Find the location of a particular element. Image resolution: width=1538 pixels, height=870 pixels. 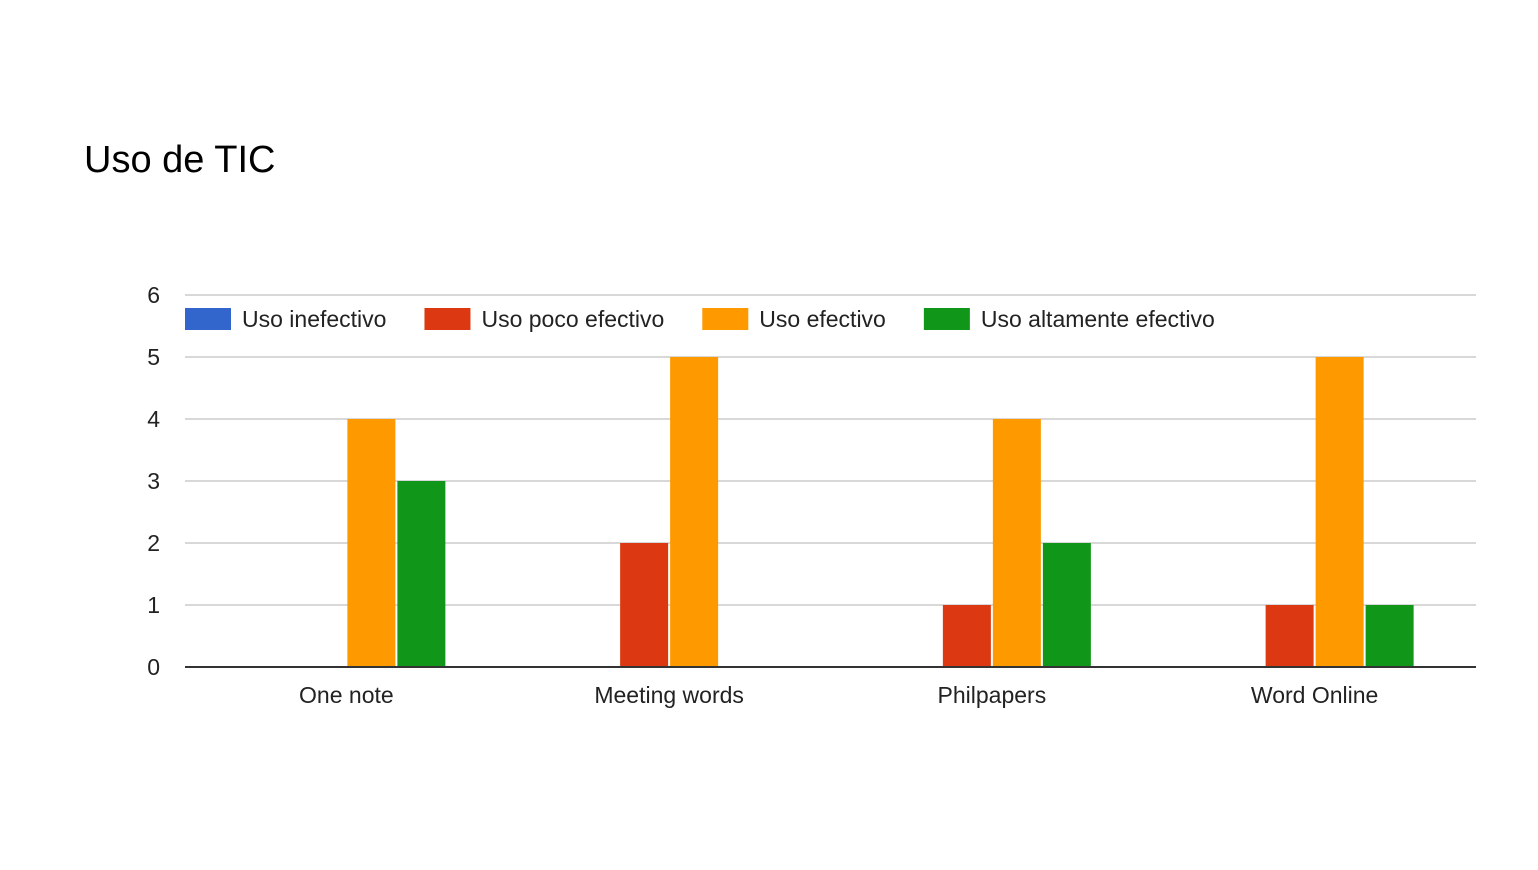

y-tick-label: 2 is located at coordinates (153, 543).